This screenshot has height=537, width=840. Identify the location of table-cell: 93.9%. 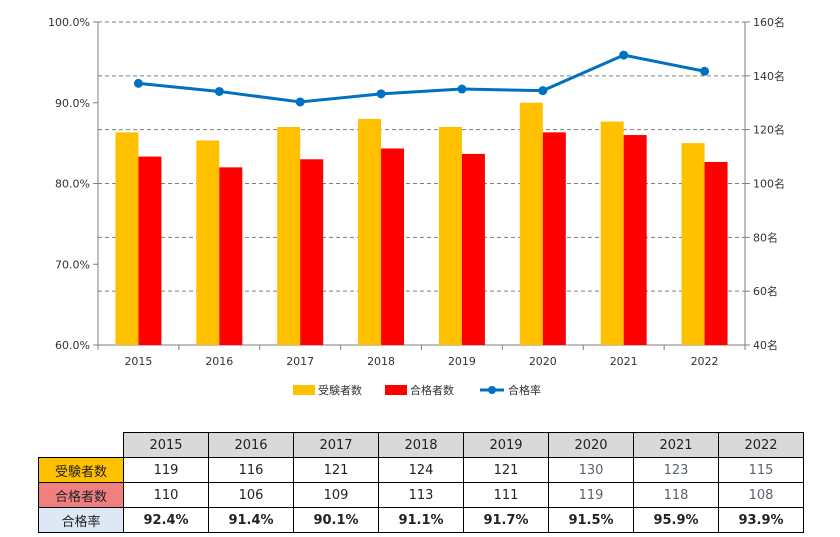
(761, 520).